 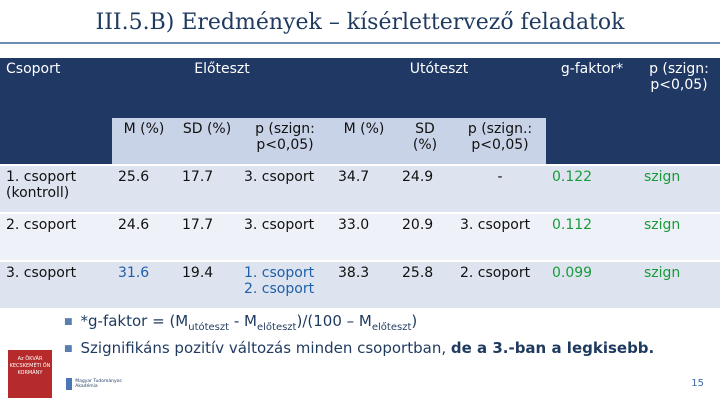 I want to click on row3-pre-p: 1. csoport 2. csoport, so click(x=285, y=284).